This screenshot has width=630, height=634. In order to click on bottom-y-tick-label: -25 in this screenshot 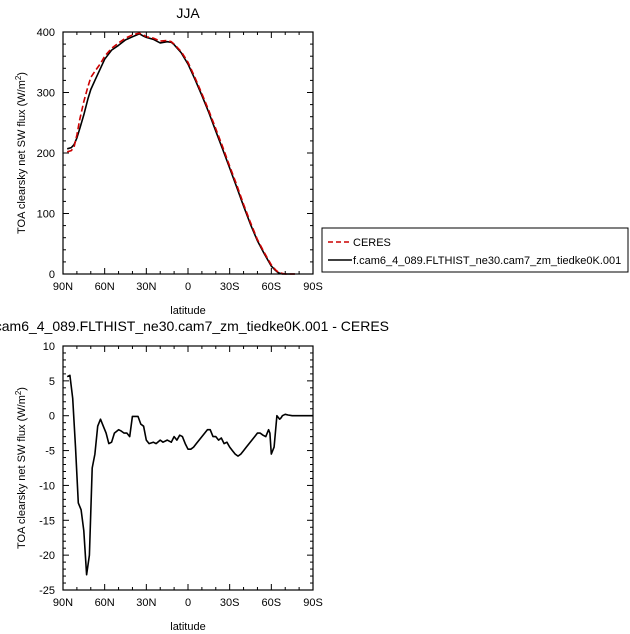, I will do `click(47, 591)`.